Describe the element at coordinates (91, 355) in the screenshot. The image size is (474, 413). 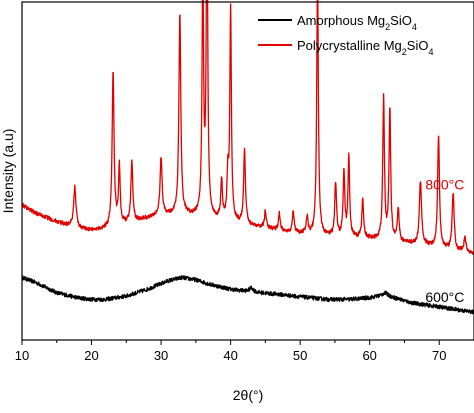
I see `x-tick-label: 20` at that location.